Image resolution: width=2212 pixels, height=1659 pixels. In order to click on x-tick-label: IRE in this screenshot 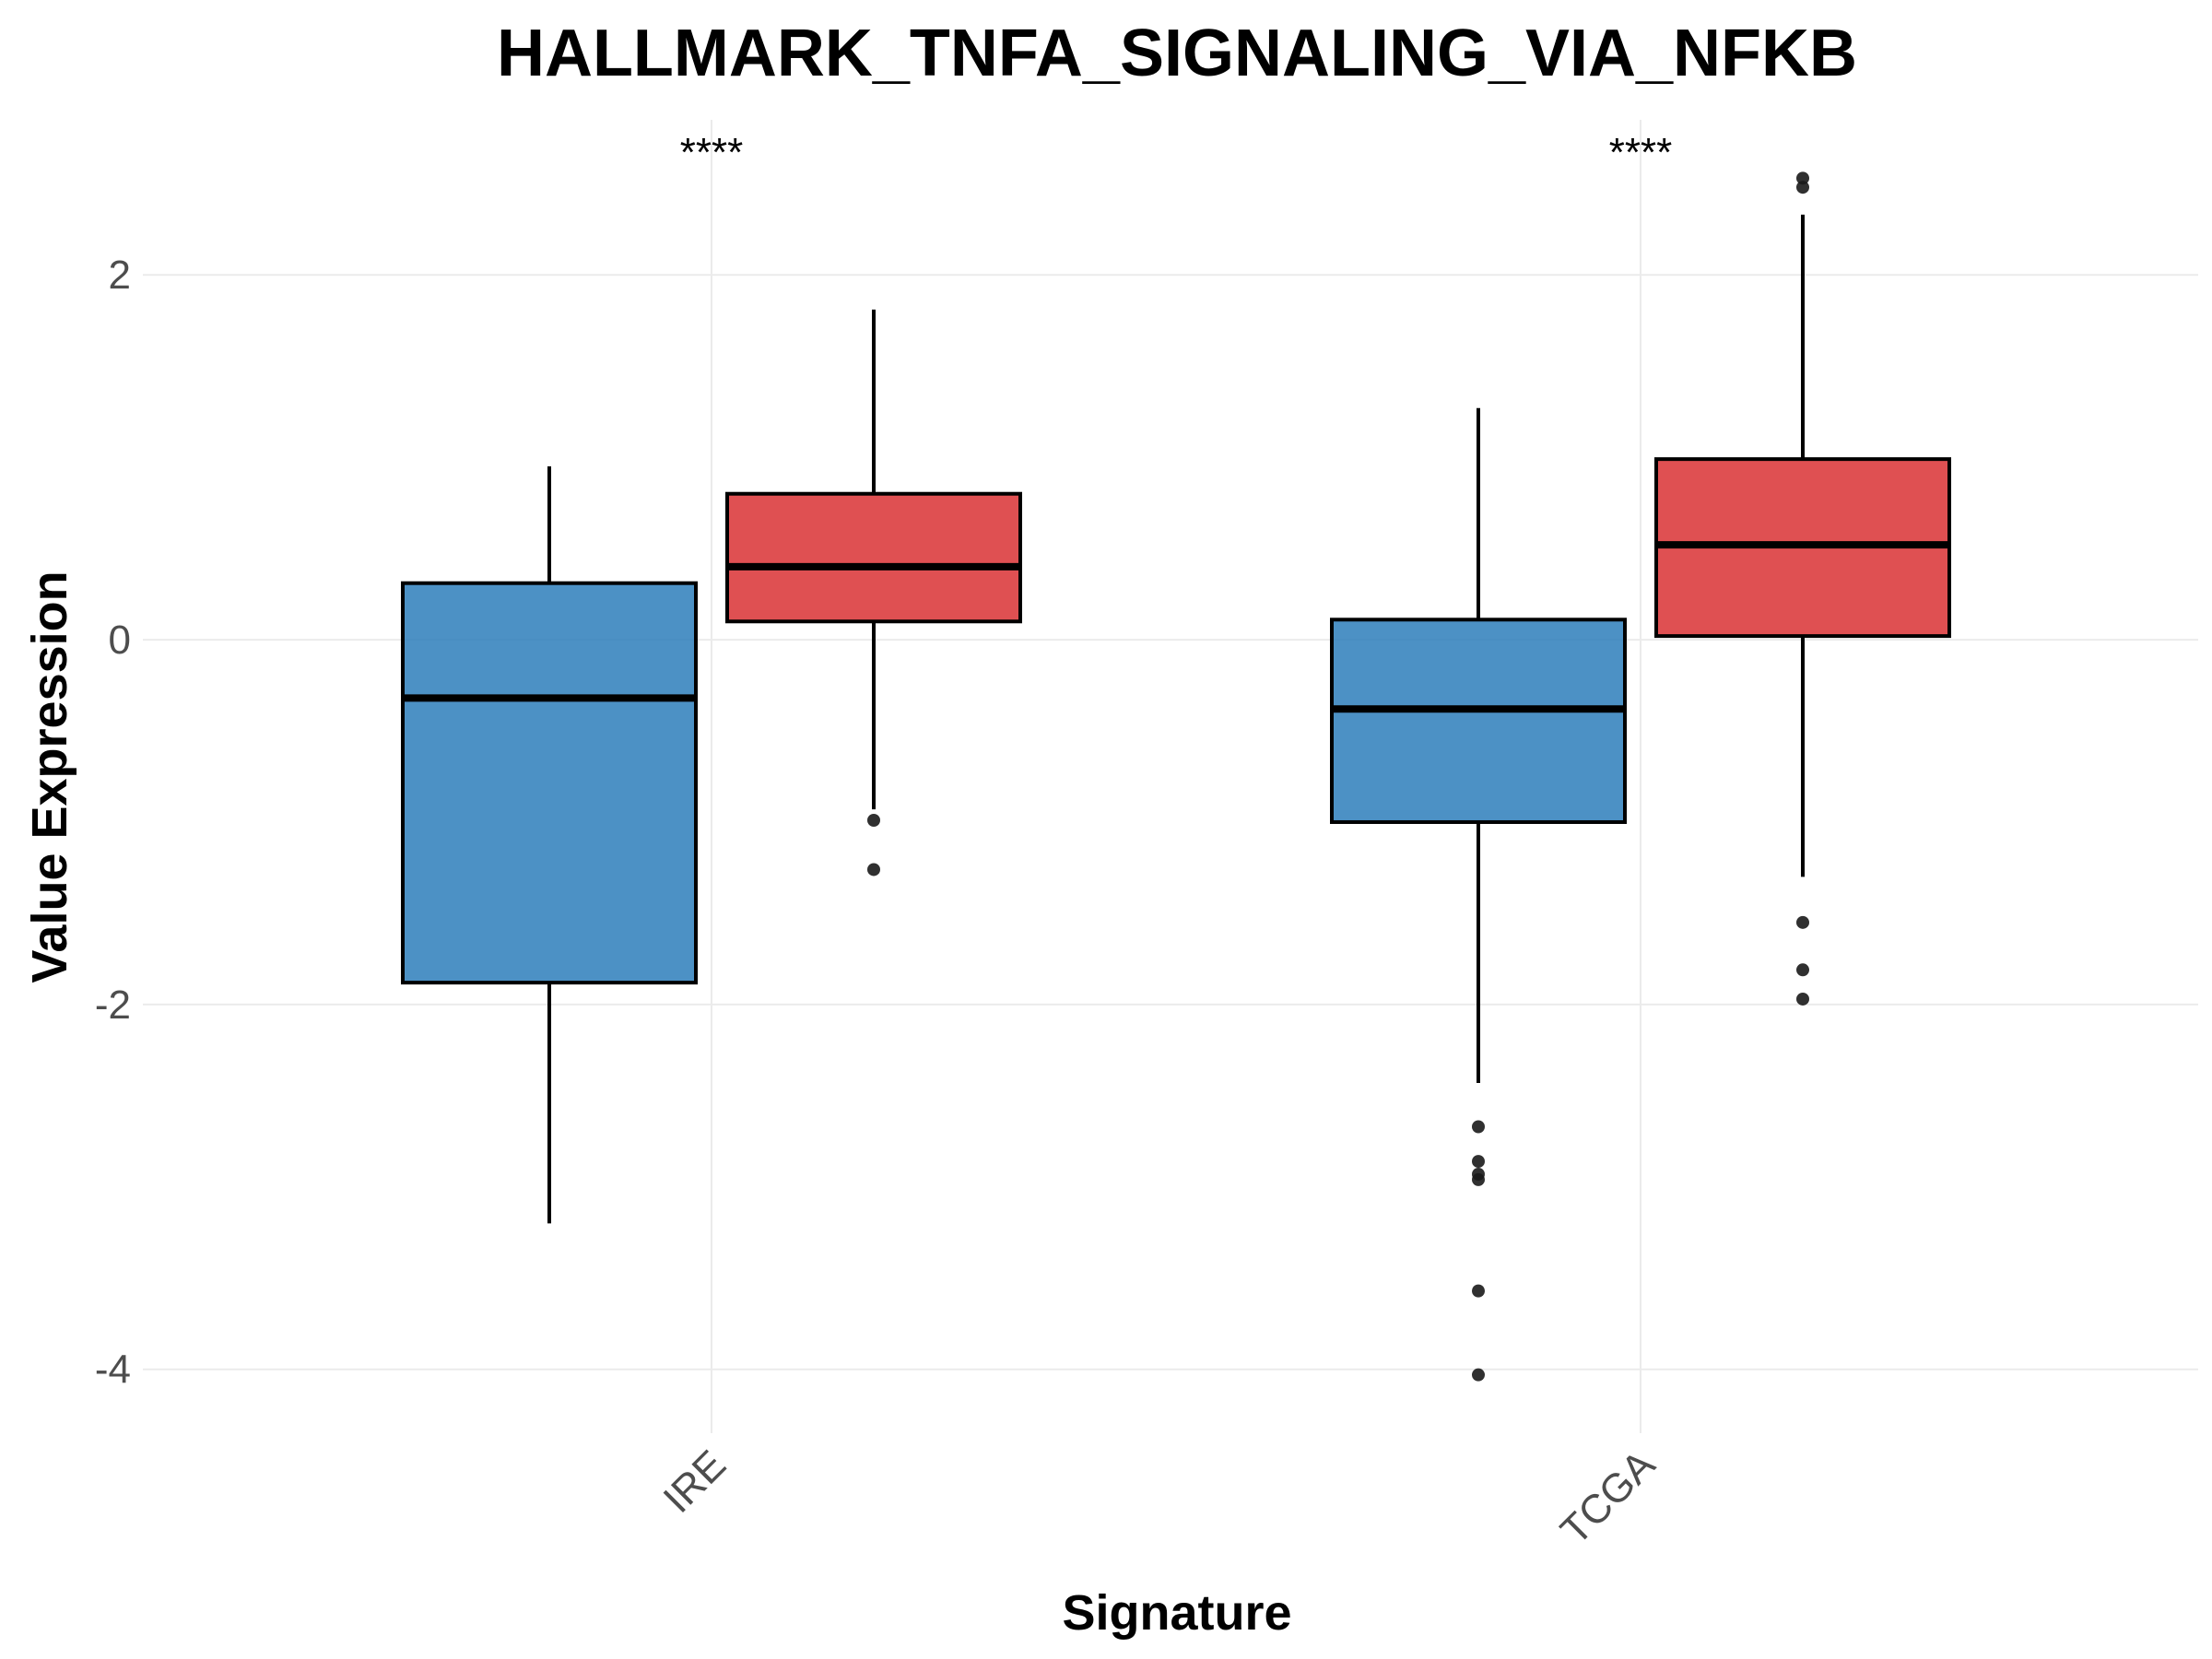, I will do `click(695, 1481)`.